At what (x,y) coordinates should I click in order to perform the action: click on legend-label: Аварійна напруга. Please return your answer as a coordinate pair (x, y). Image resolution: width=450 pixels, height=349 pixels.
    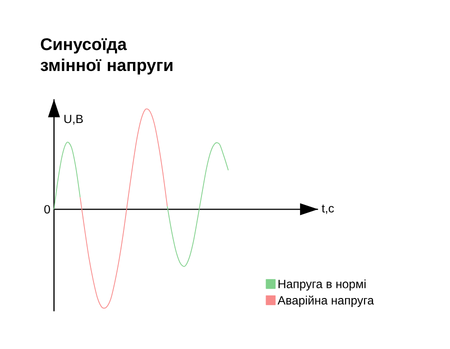
    Looking at the image, I should click on (326, 301).